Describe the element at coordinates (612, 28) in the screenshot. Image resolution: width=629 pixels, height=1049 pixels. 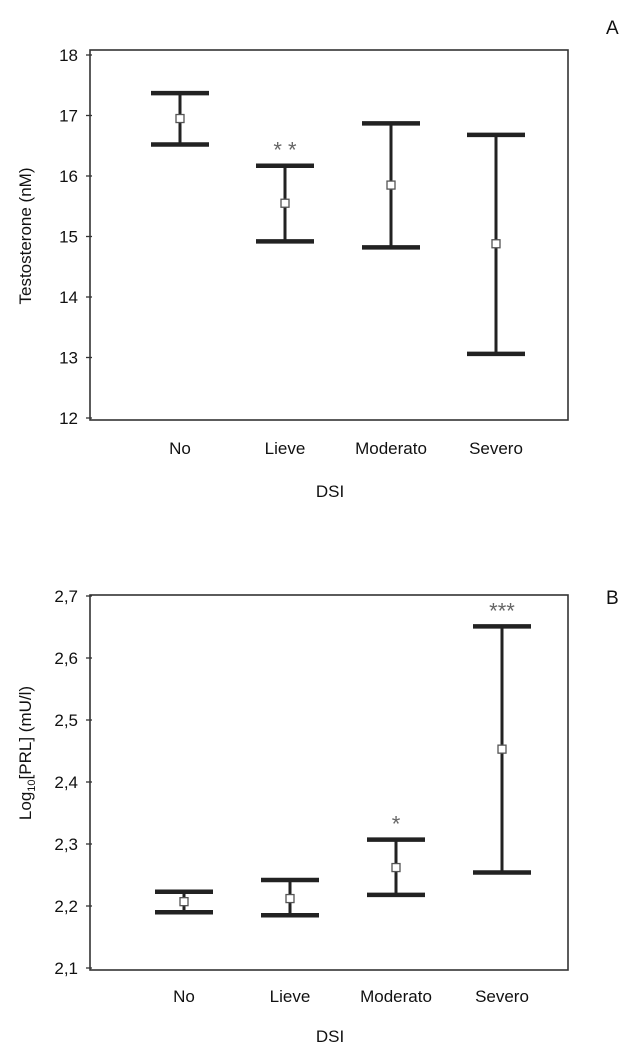
I see `panel-a-letter: A` at that location.